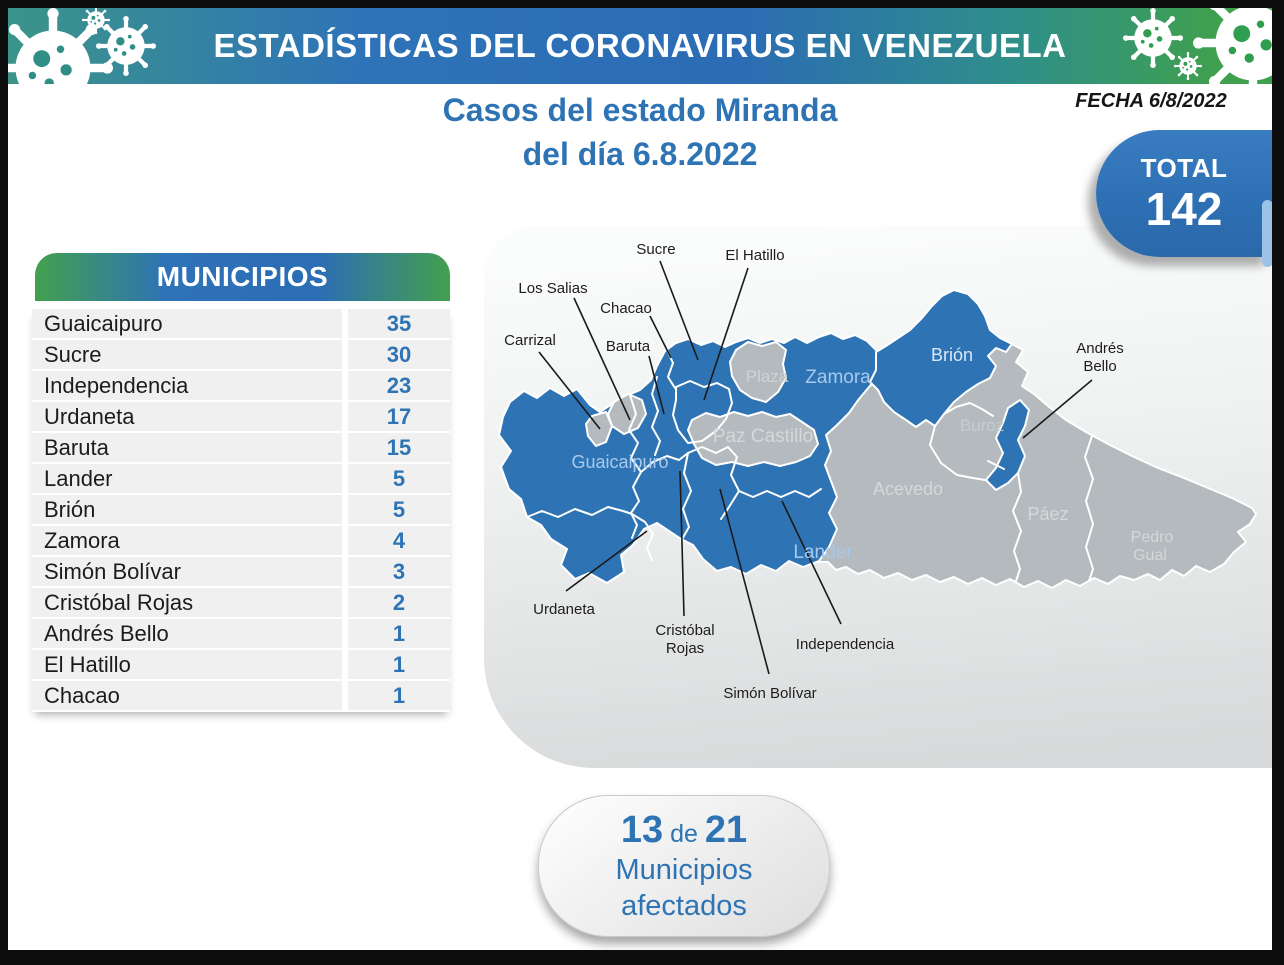 The width and height of the screenshot is (1284, 965). Describe the element at coordinates (187, 602) in the screenshot. I see `municipio-name: Cristóbal Rojas` at that location.